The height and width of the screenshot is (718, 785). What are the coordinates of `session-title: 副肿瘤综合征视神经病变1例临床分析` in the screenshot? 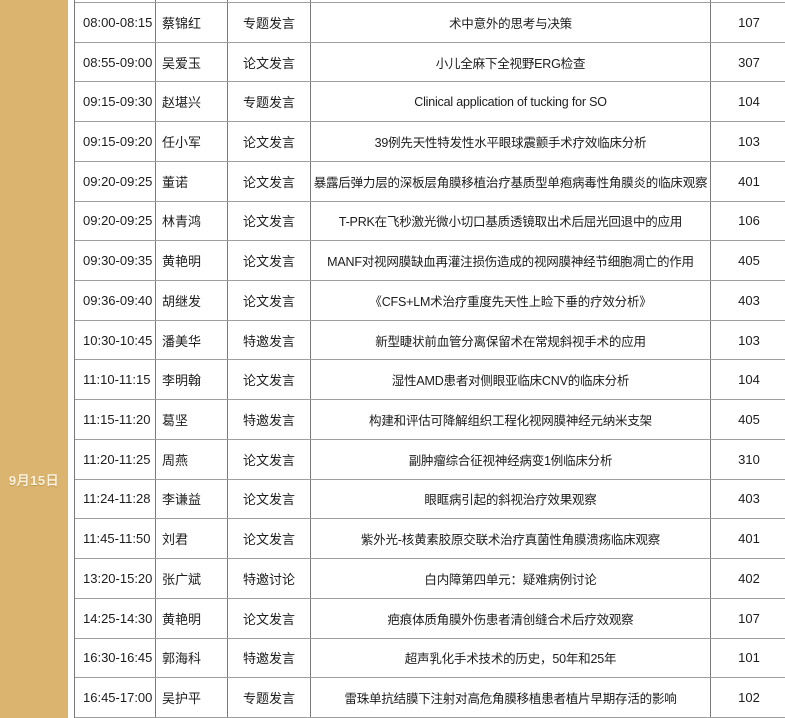 It's located at (511, 459).